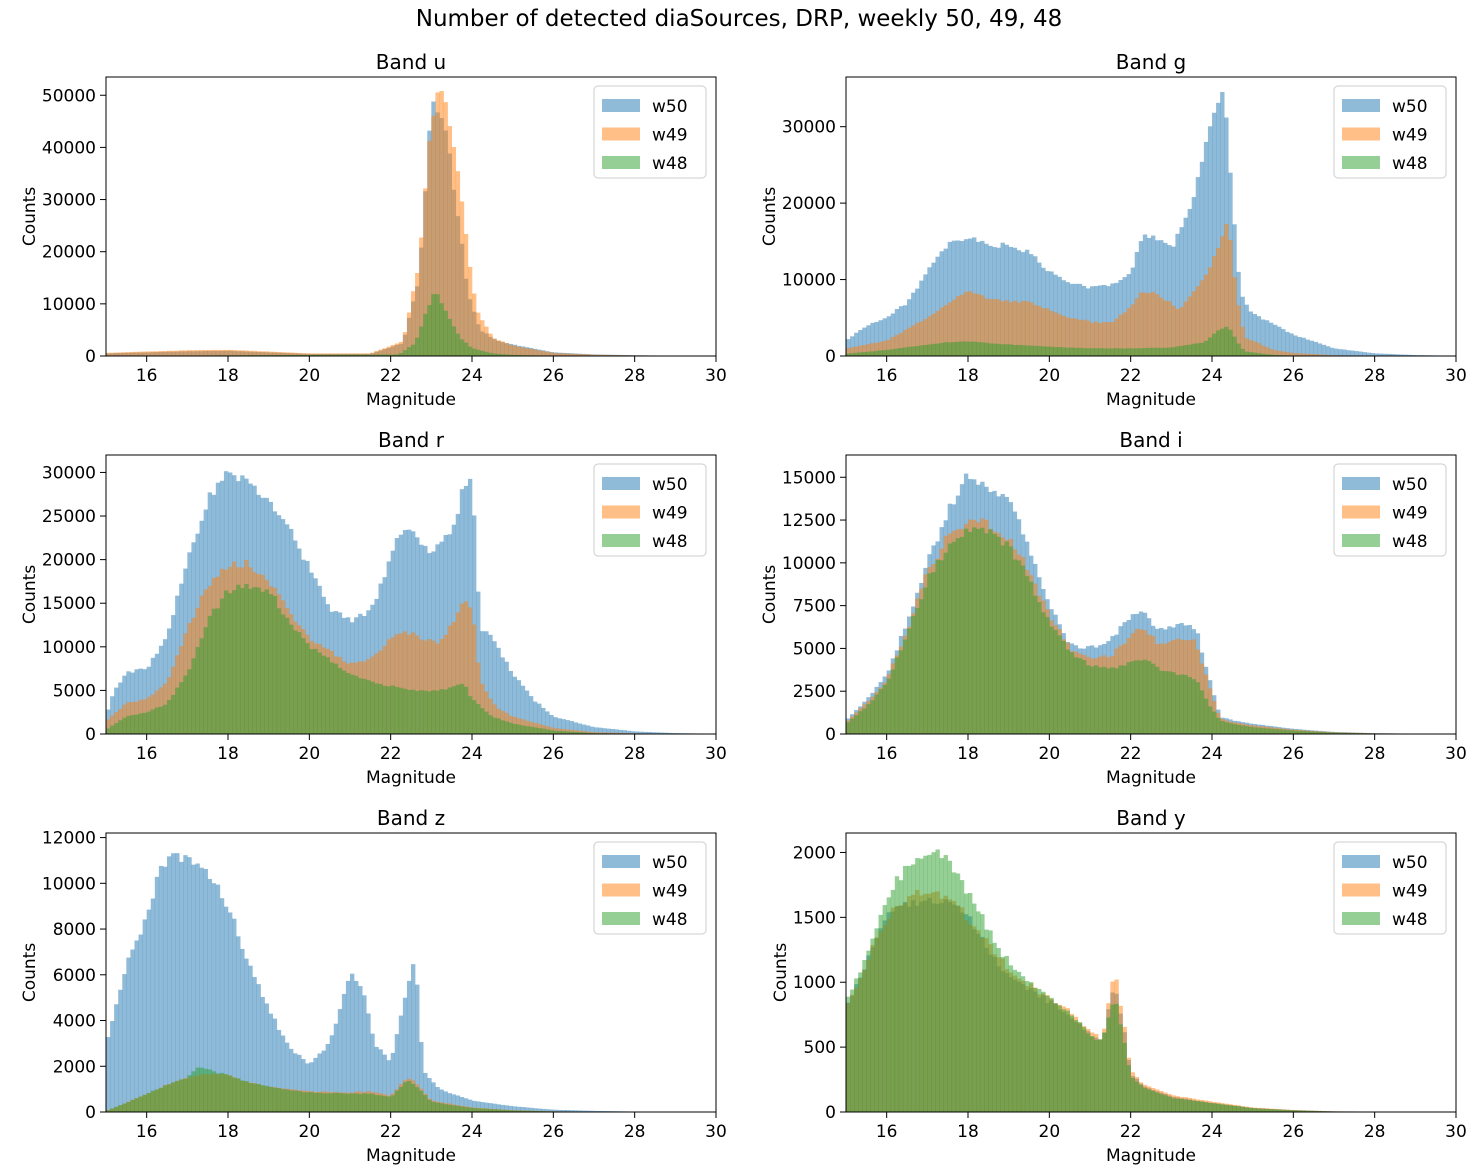  What do you see at coordinates (1390, 510) in the screenshot?
I see `legend: w50 w49 w48` at bounding box center [1390, 510].